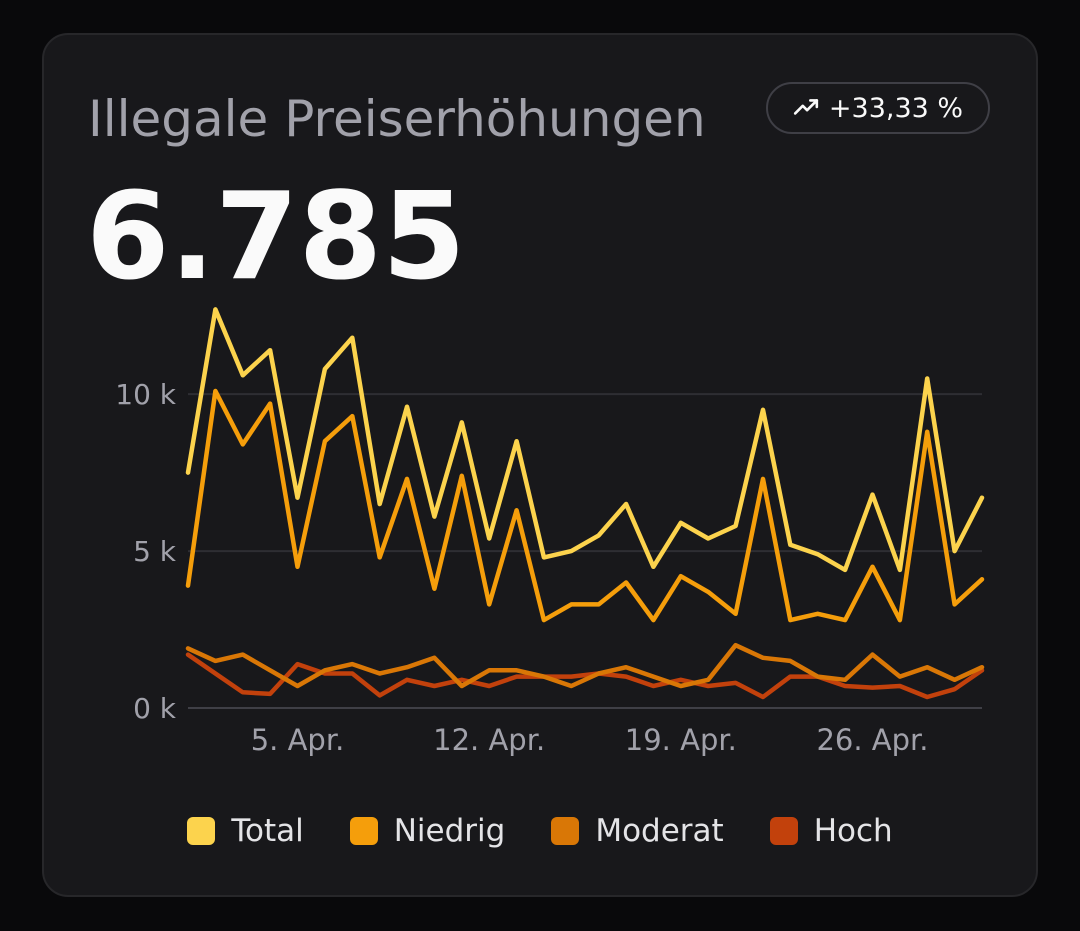 This screenshot has width=1080, height=931. Describe the element at coordinates (397, 119) in the screenshot. I see `card-title: Illegale Preiserhöhungen` at that location.